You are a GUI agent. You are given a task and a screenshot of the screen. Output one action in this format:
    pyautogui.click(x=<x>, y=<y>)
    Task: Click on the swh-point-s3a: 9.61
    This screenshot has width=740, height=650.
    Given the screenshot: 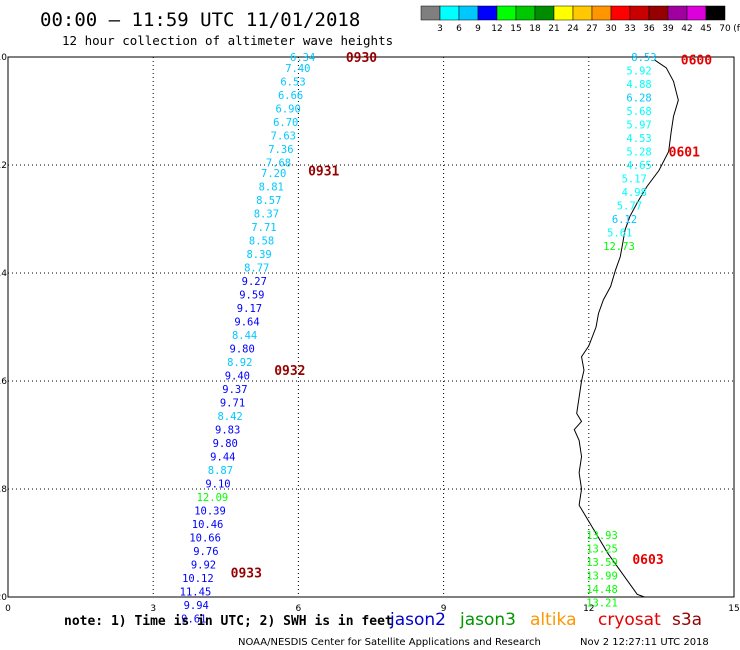 What is the action you would take?
    pyautogui.click(x=193, y=620)
    